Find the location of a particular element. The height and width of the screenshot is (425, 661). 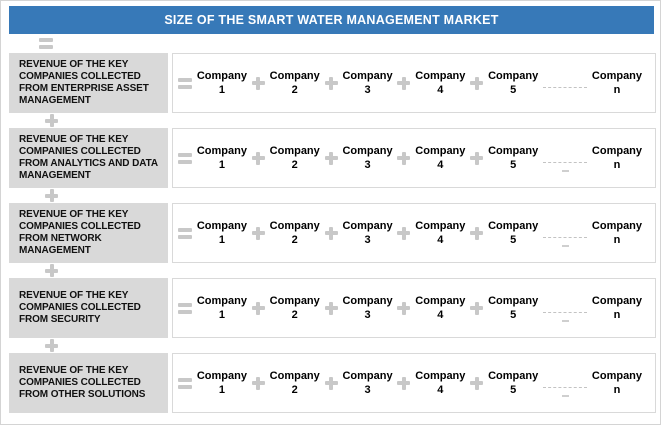

equals-row is located at coordinates (330, 43).